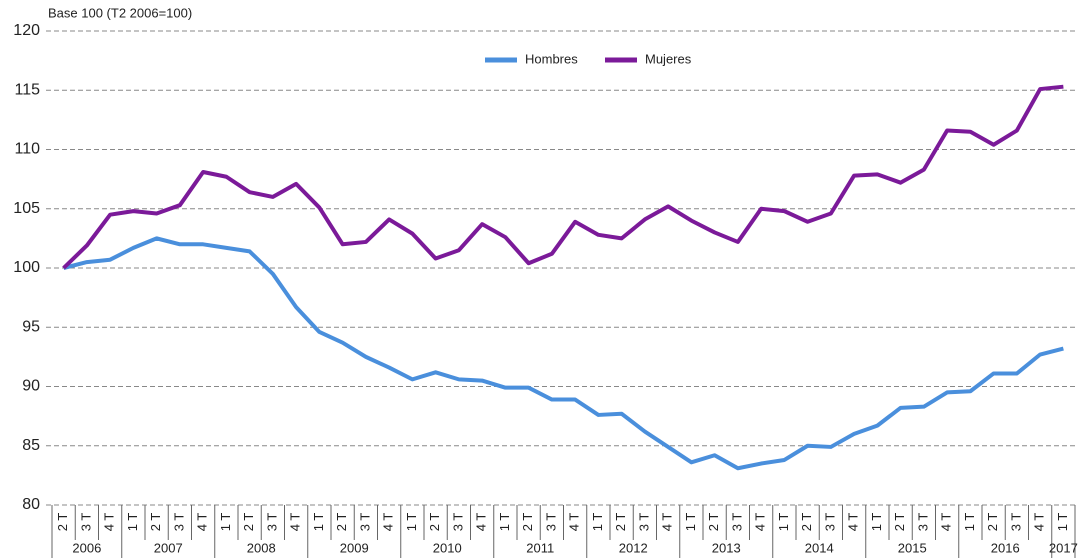 The width and height of the screenshot is (1079, 560). What do you see at coordinates (1005, 547) in the screenshot?
I see `year-label: 2016` at bounding box center [1005, 547].